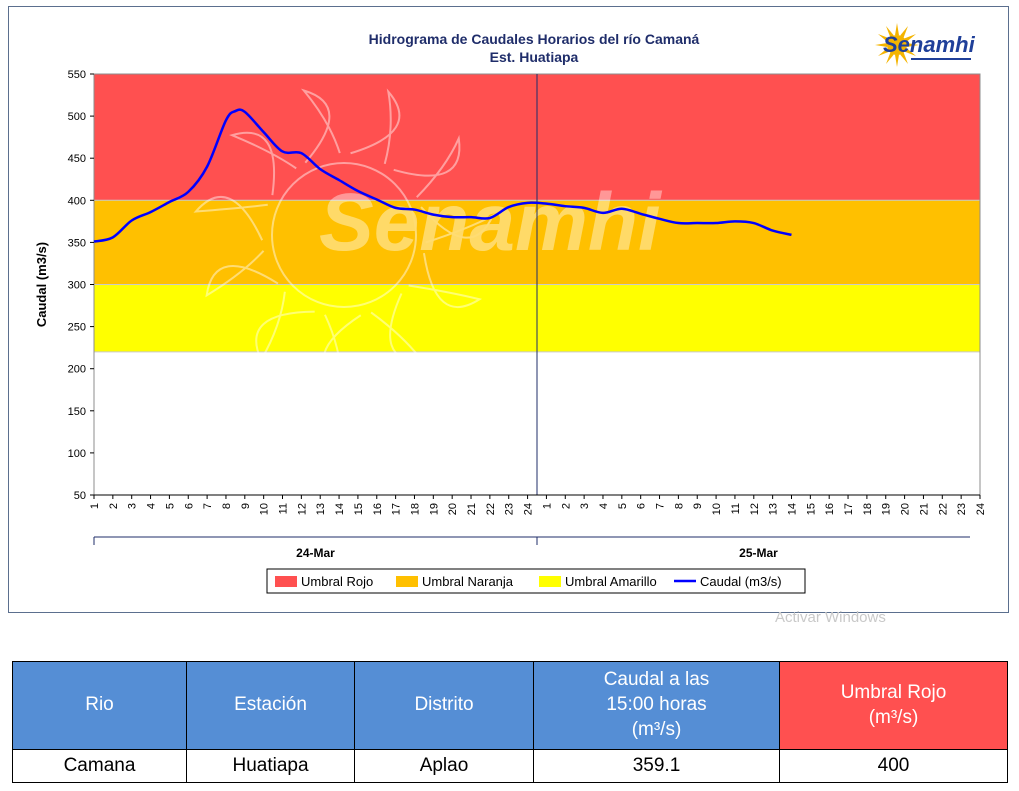 Image resolution: width=1019 pixels, height=791 pixels. What do you see at coordinates (758, 553) in the screenshot?
I see `day-label: 25-Mar` at bounding box center [758, 553].